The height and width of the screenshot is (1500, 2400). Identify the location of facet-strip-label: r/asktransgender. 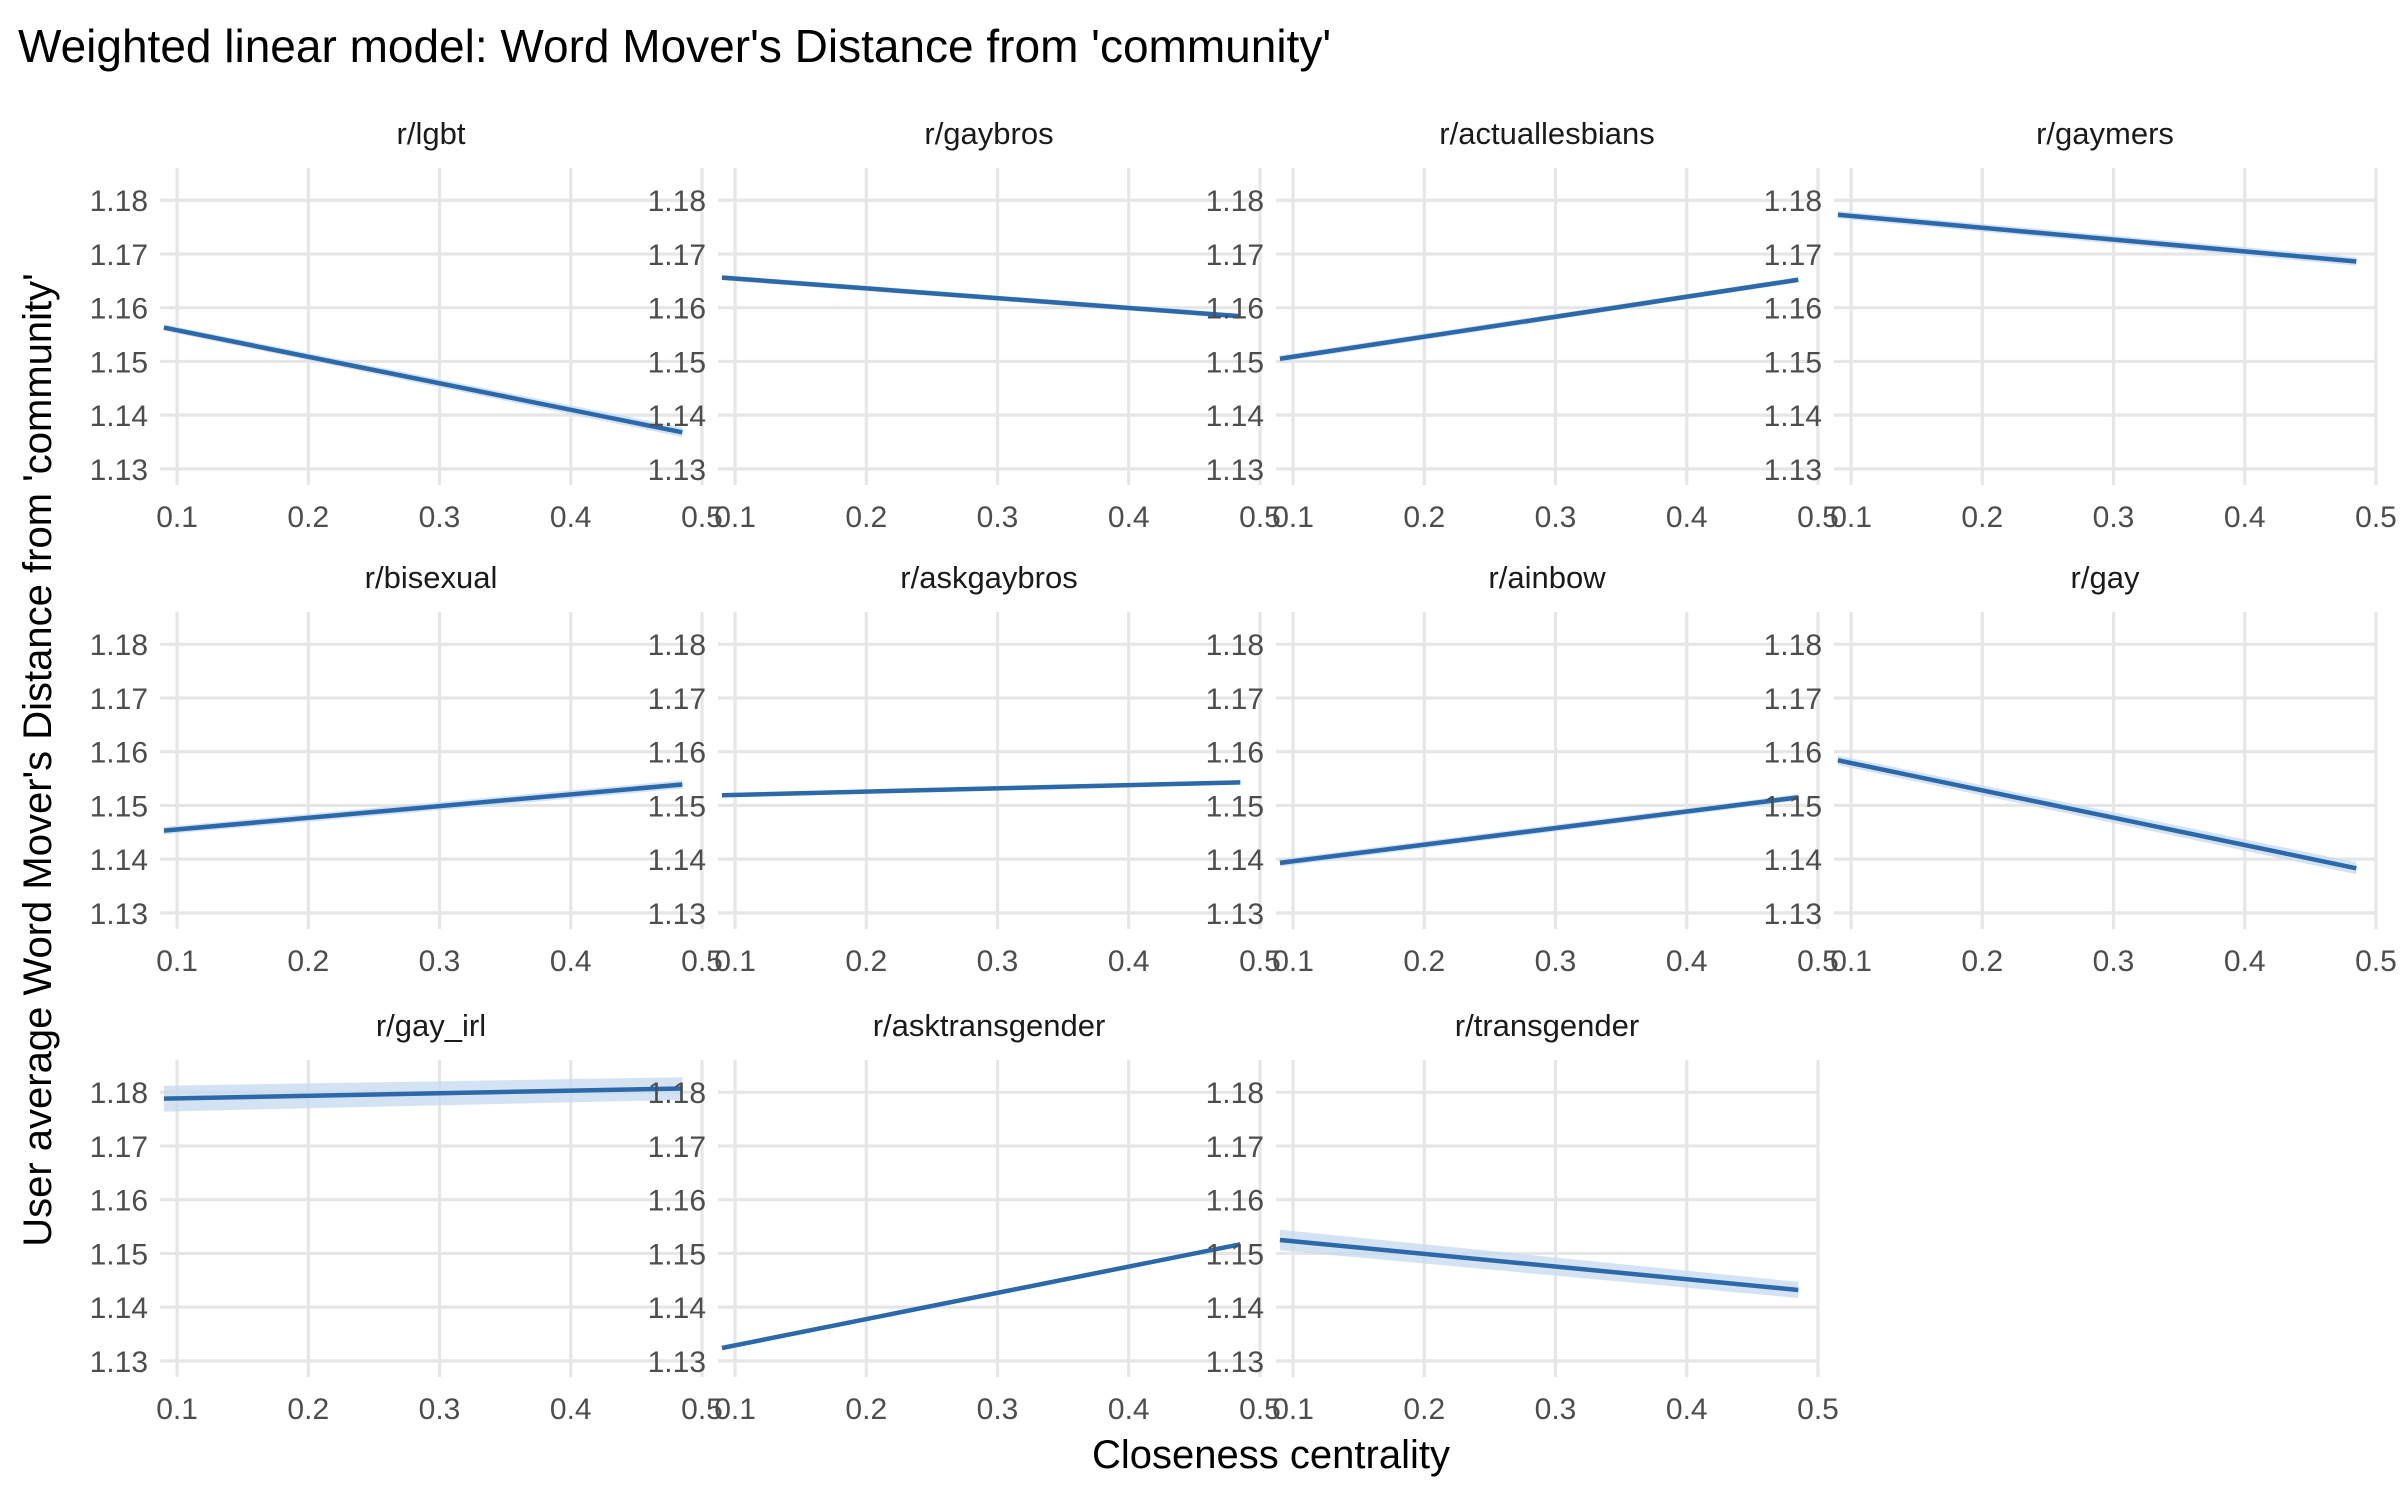
(989, 1025).